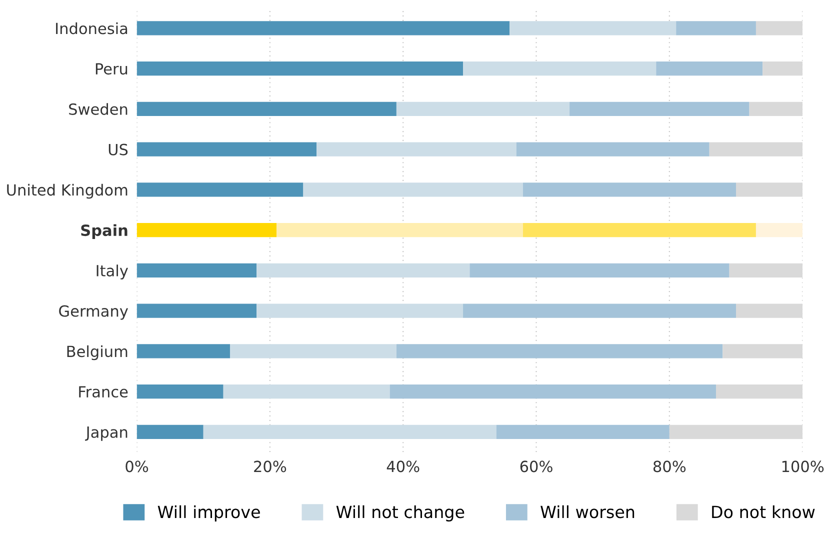 The width and height of the screenshot is (824, 535). I want to click on y-tick-label: Germany, so click(93, 312).